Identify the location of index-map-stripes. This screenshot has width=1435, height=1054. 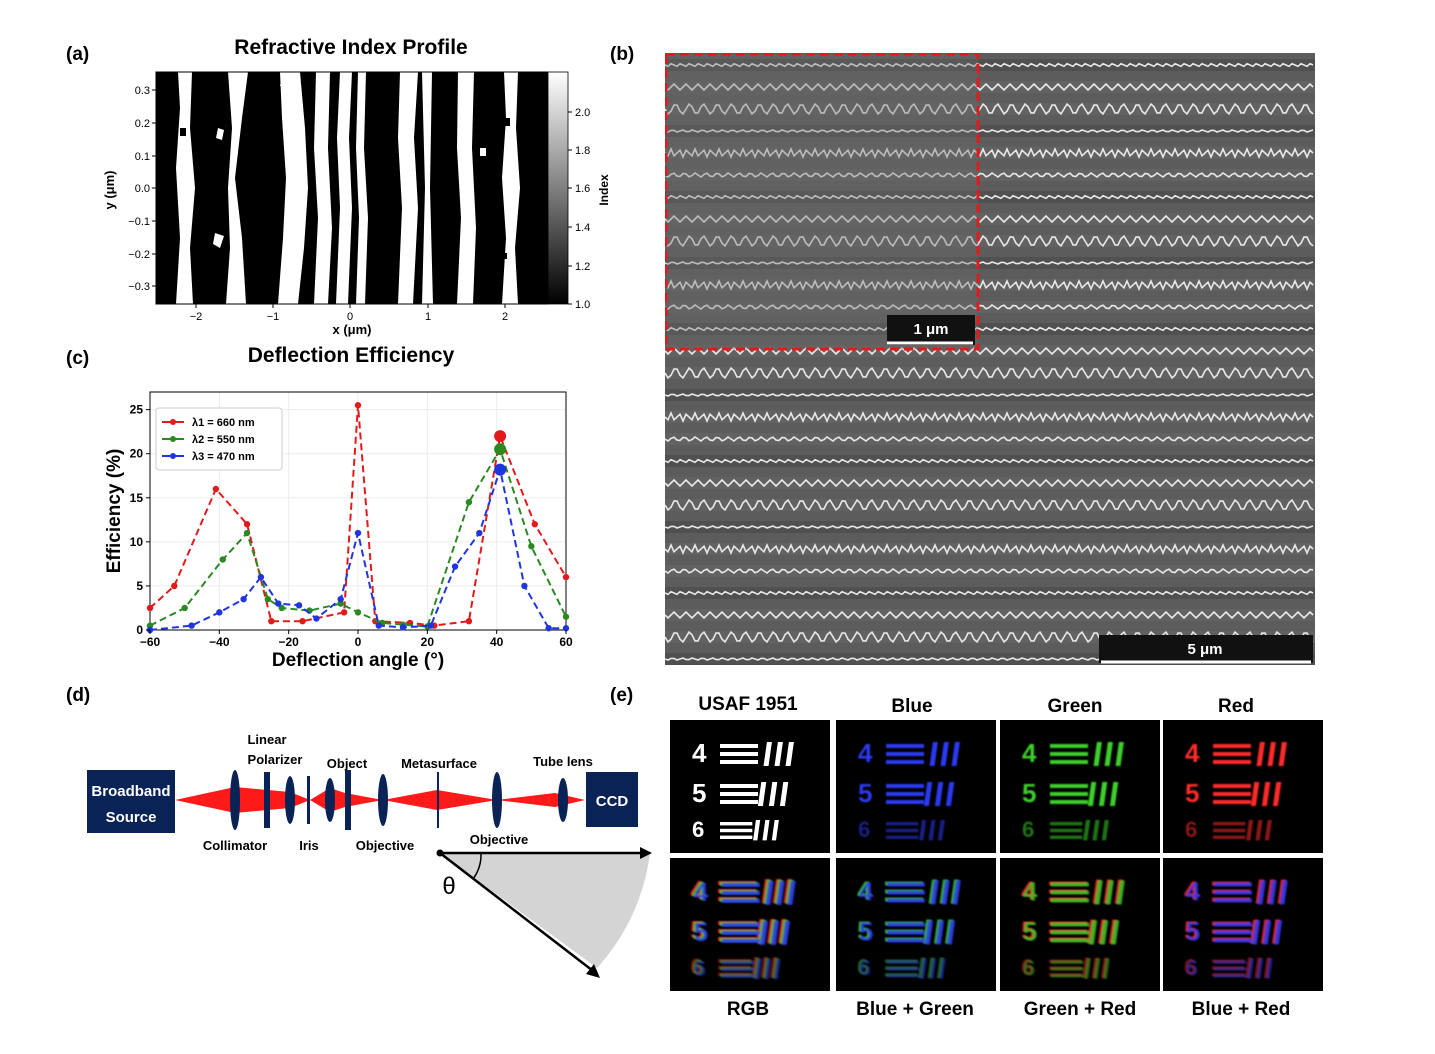
(348, 188).